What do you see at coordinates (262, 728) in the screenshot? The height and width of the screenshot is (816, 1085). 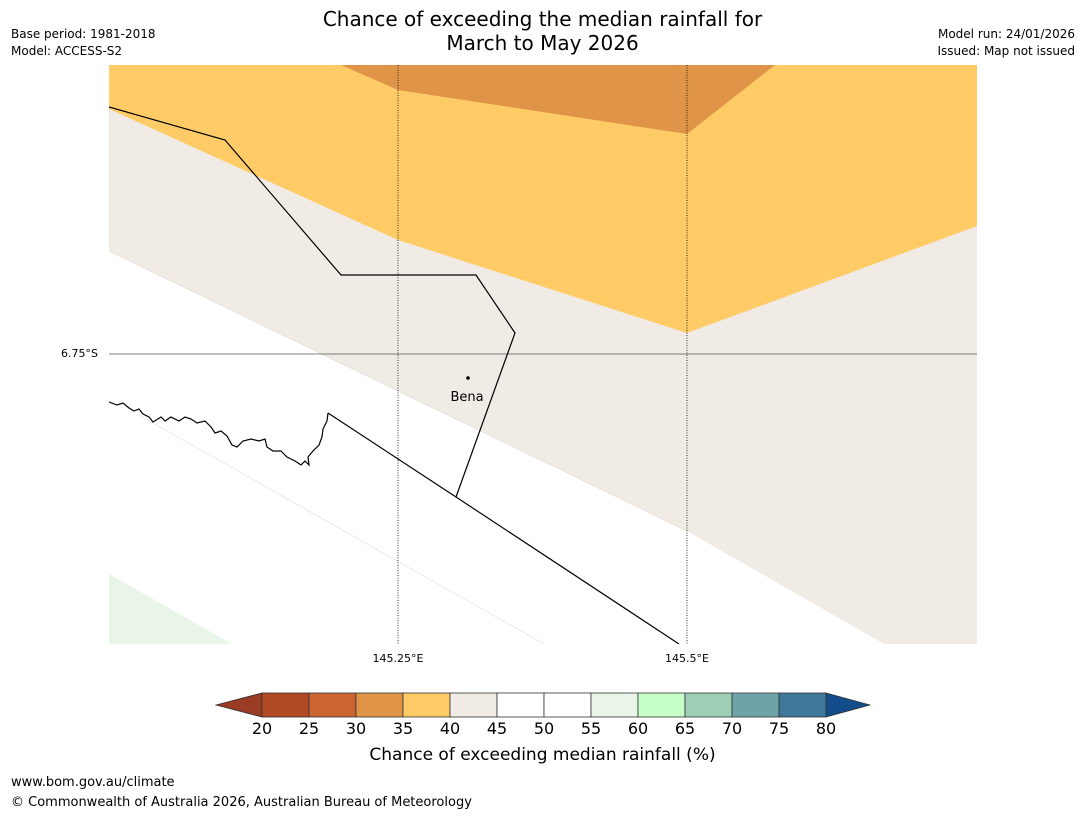 I see `colorbar-tick: 20` at bounding box center [262, 728].